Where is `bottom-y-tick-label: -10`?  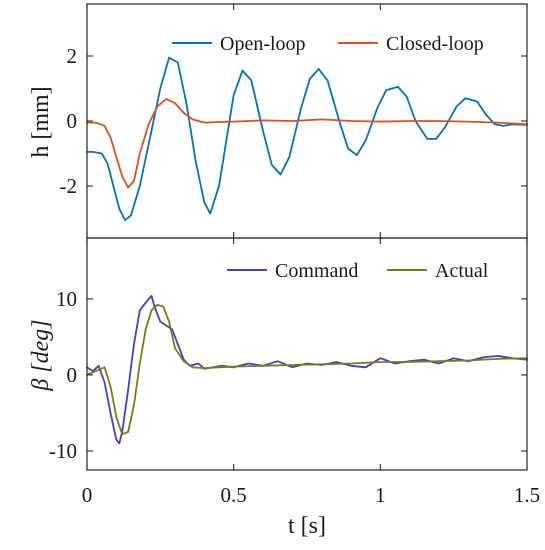 bottom-y-tick-label: -10 is located at coordinates (63, 451).